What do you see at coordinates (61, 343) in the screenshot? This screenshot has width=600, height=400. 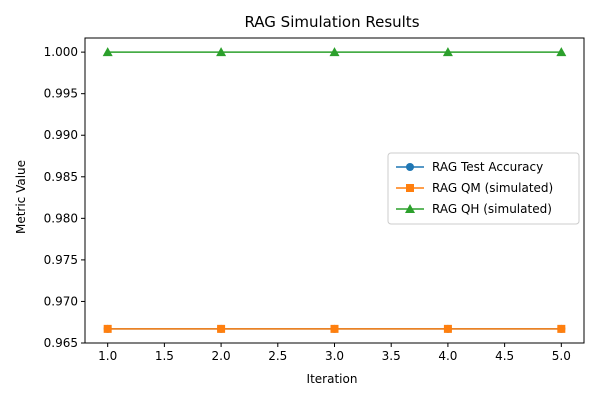 I see `y-tick-label: 0.965` at bounding box center [61, 343].